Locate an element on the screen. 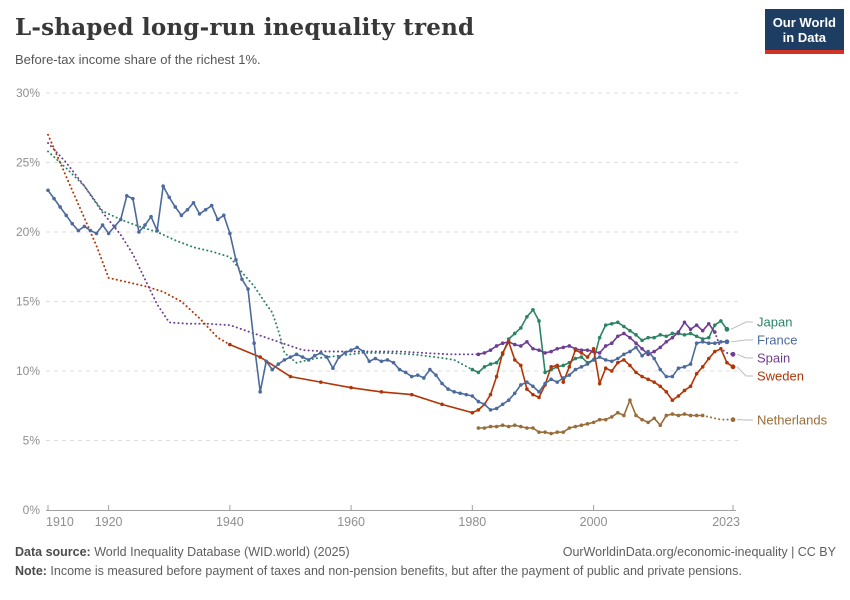  legend-label-france: France is located at coordinates (777, 340).